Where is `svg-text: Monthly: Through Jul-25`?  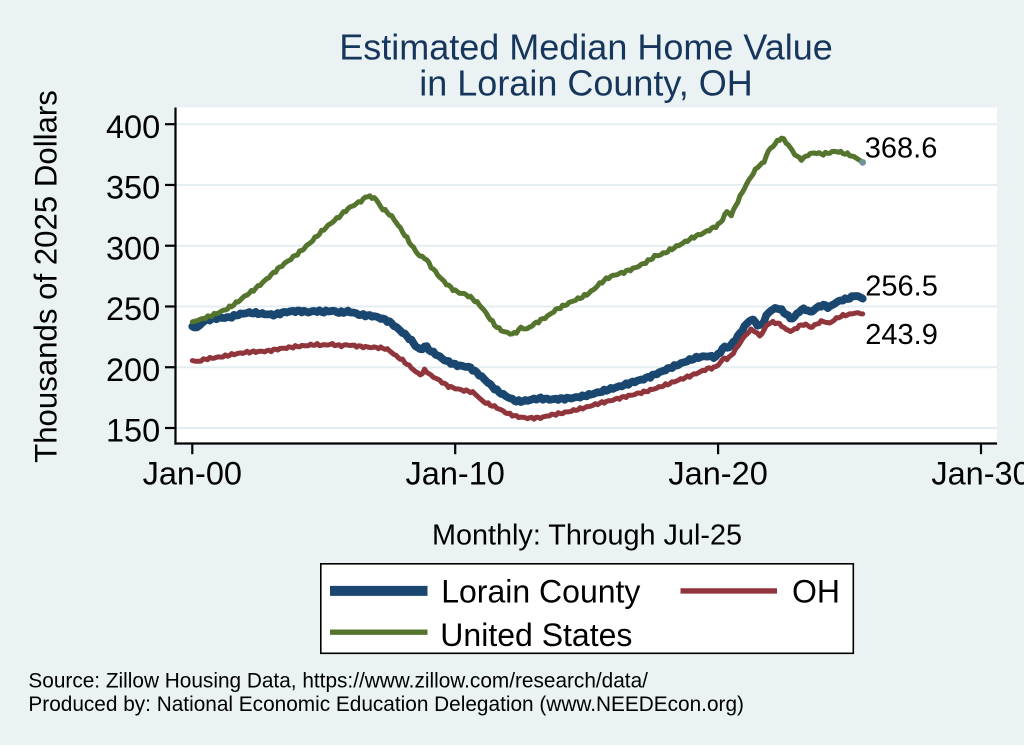 svg-text: Monthly: Through Jul-25 is located at coordinates (587, 535).